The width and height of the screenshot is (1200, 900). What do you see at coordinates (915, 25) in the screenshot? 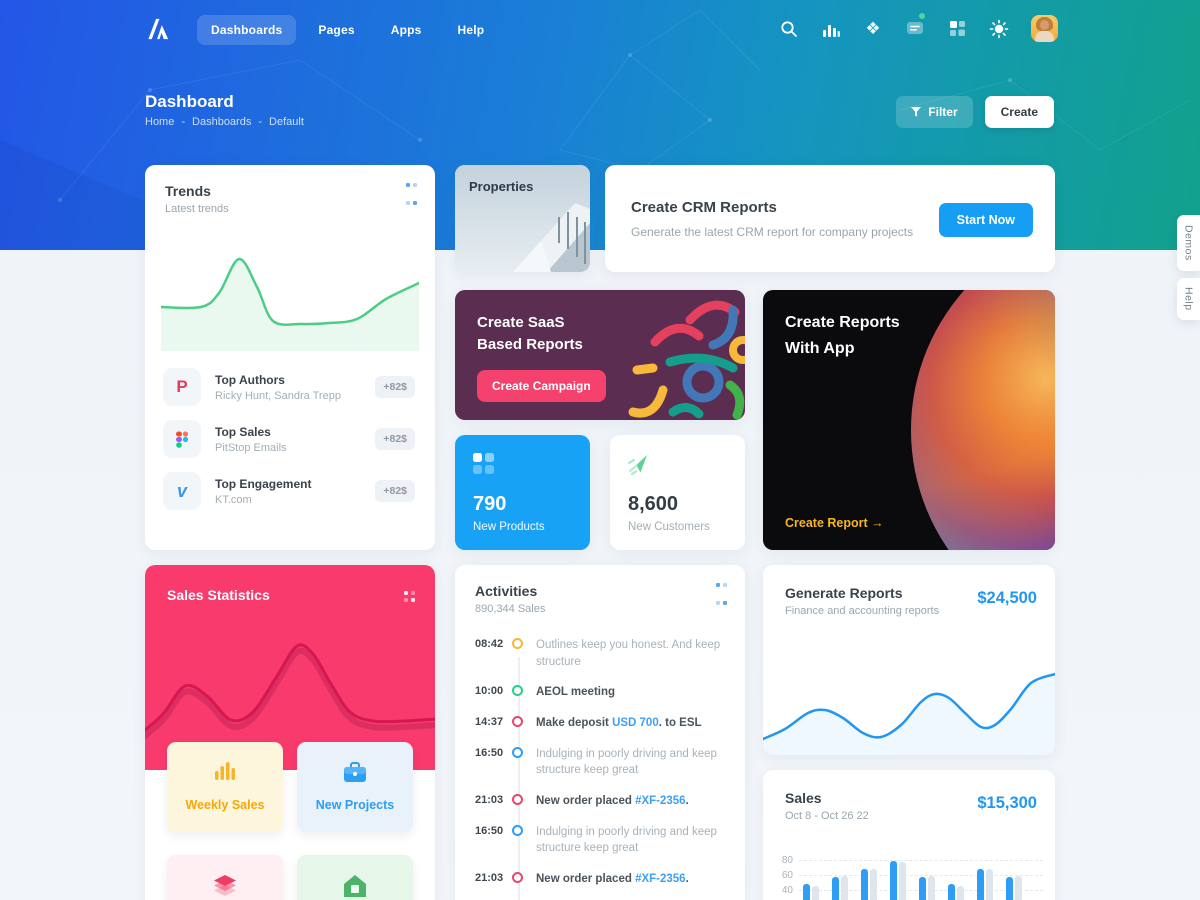
I see `messages-icon` at bounding box center [915, 25].